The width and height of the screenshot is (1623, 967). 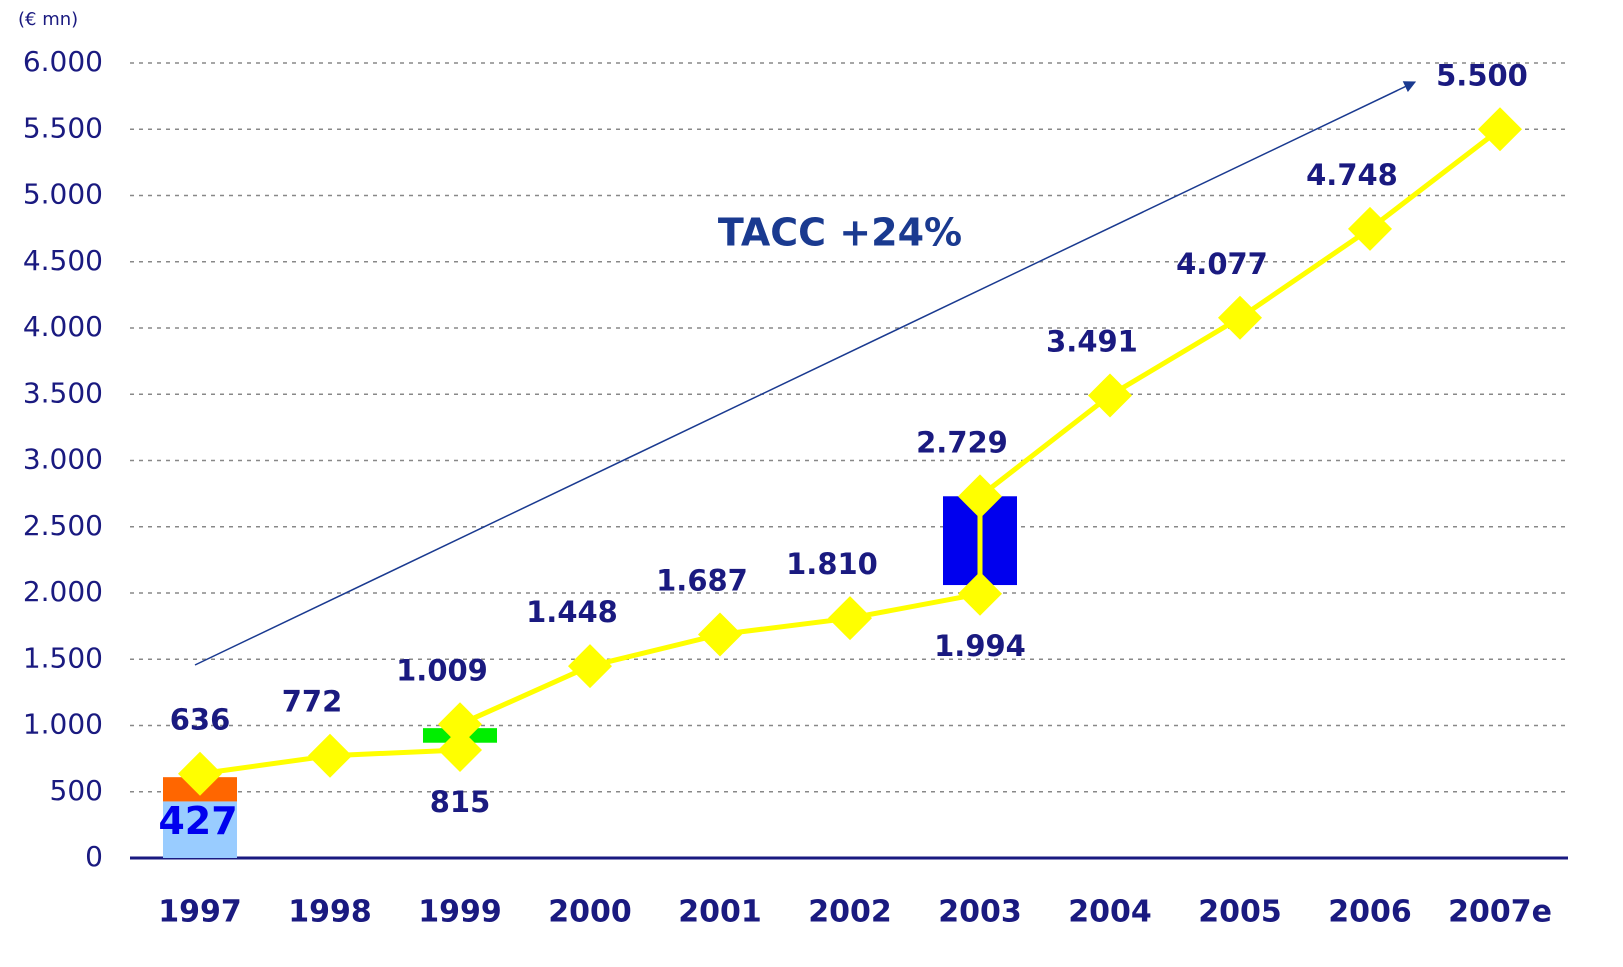 What do you see at coordinates (840, 233) in the screenshot?
I see `annotation: TACC +24%` at bounding box center [840, 233].